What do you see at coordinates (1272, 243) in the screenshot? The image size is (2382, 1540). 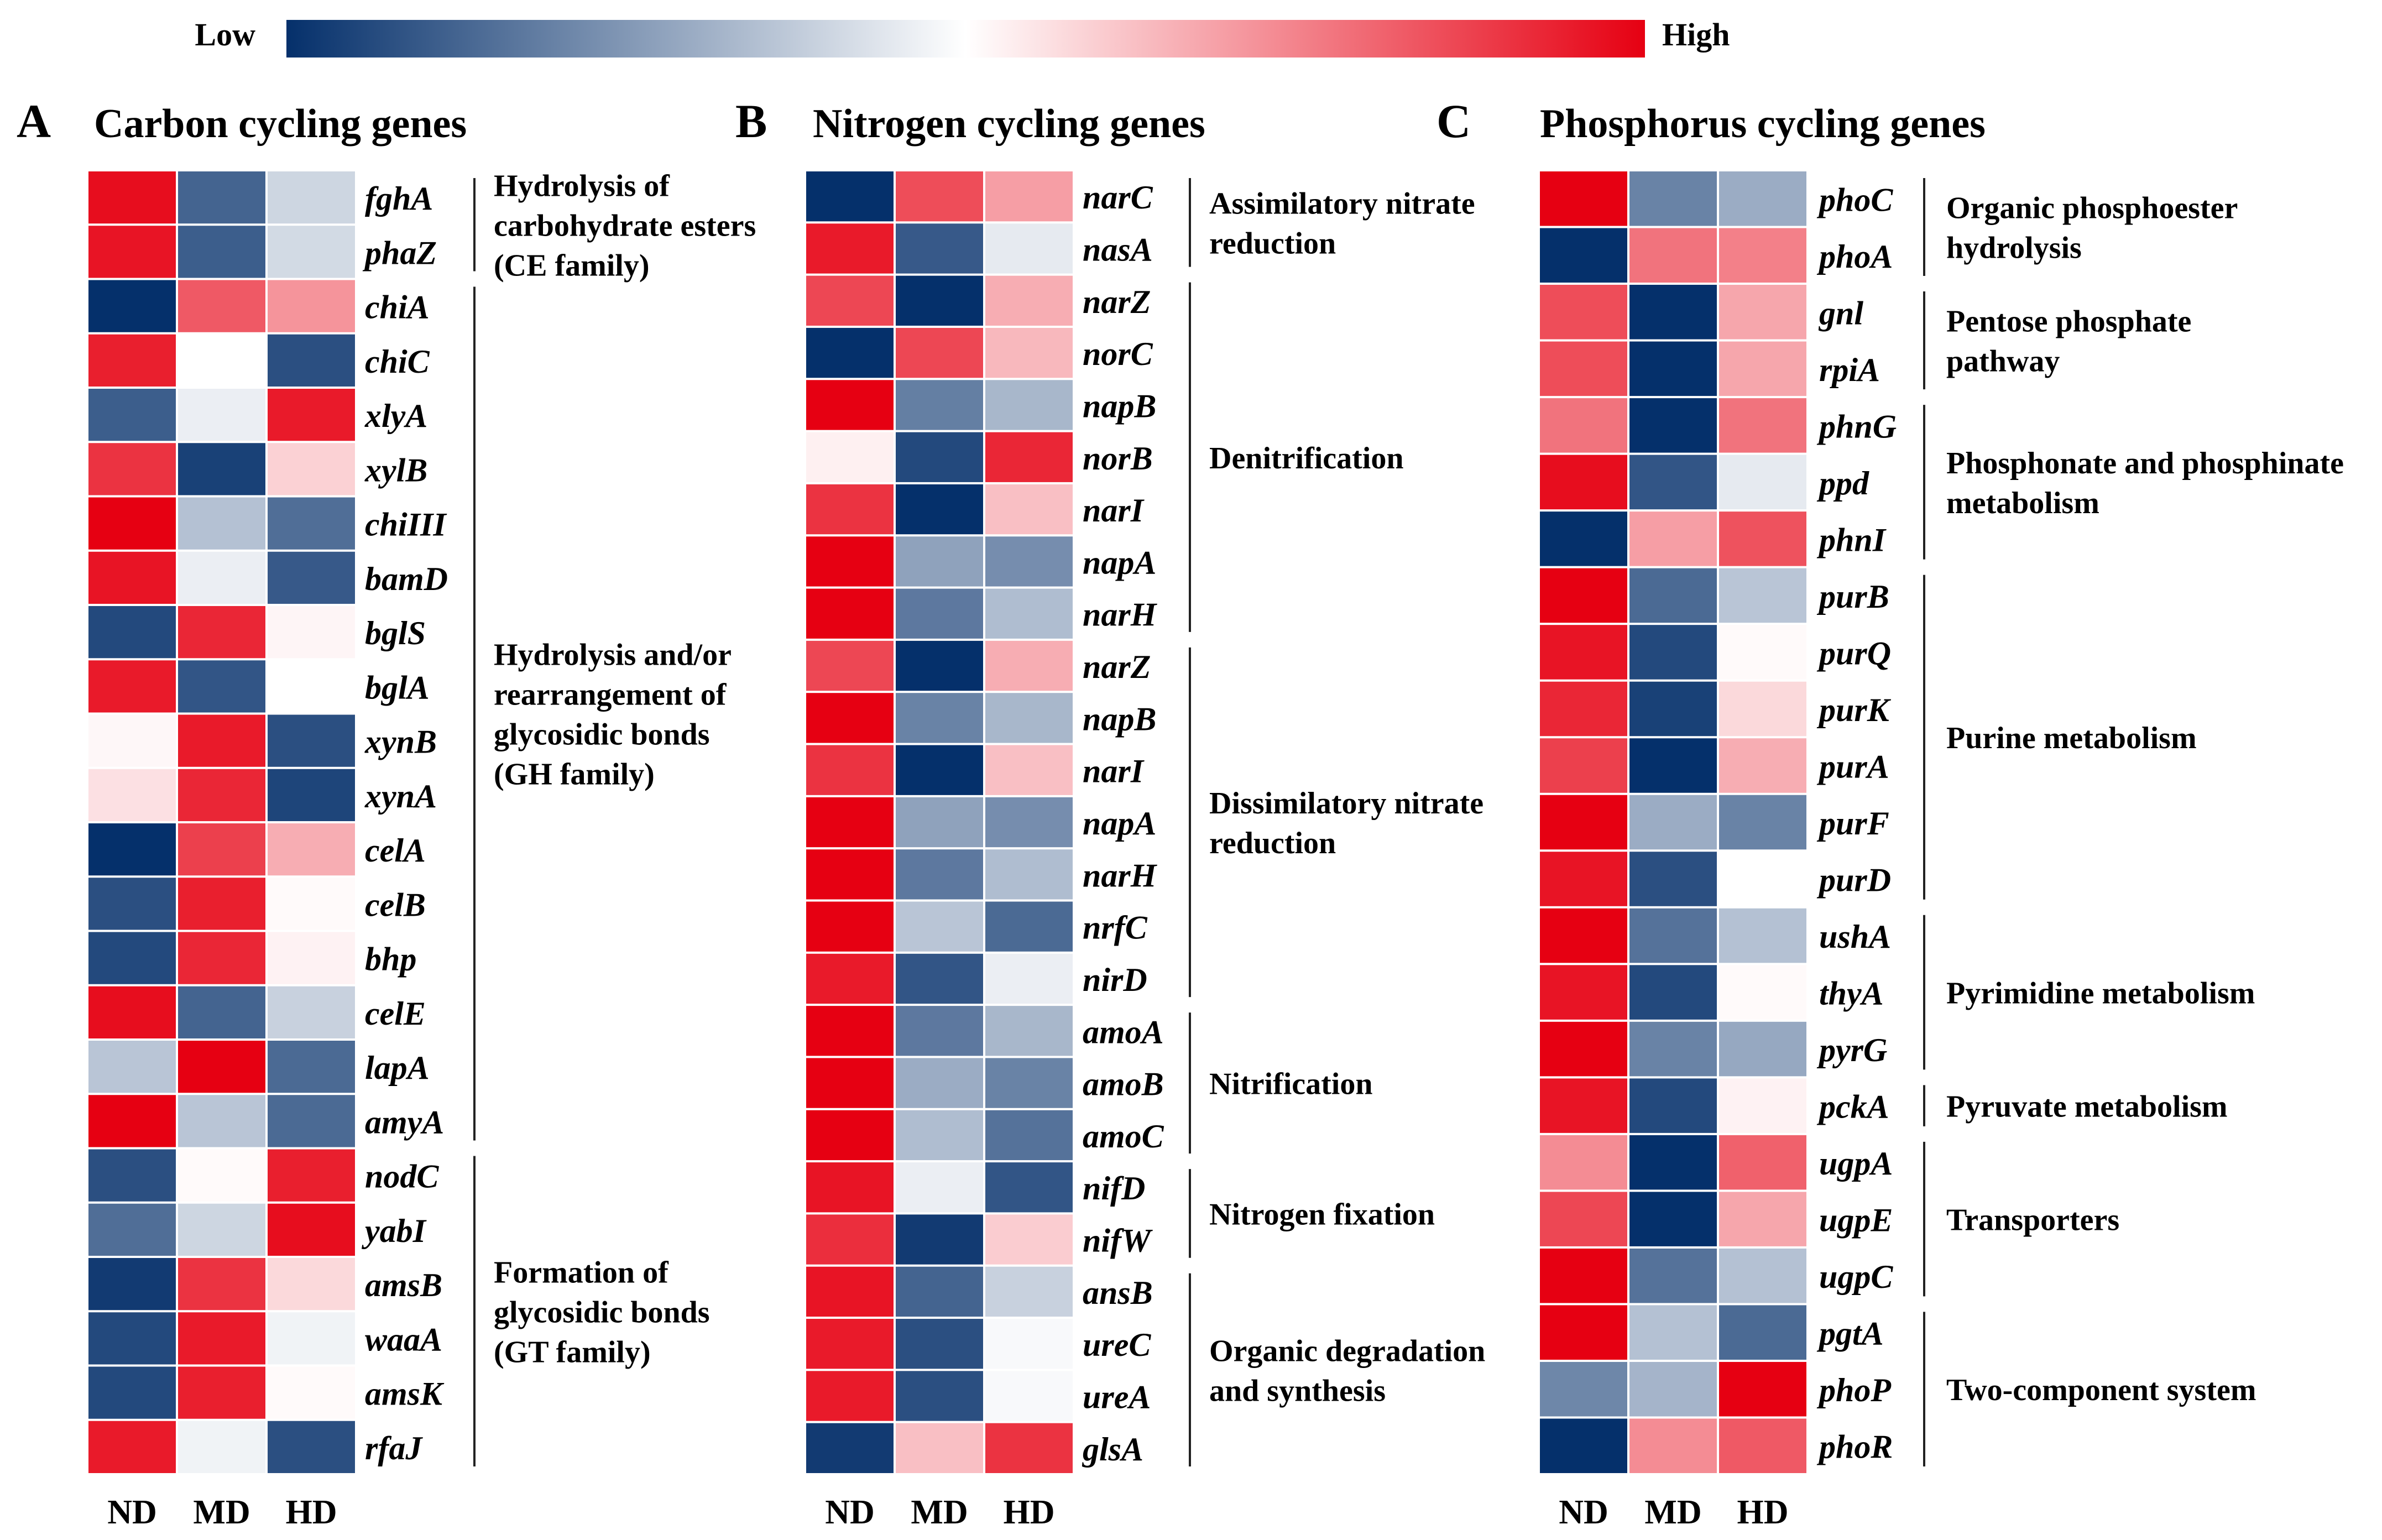 I see `group-label: reduction` at bounding box center [1272, 243].